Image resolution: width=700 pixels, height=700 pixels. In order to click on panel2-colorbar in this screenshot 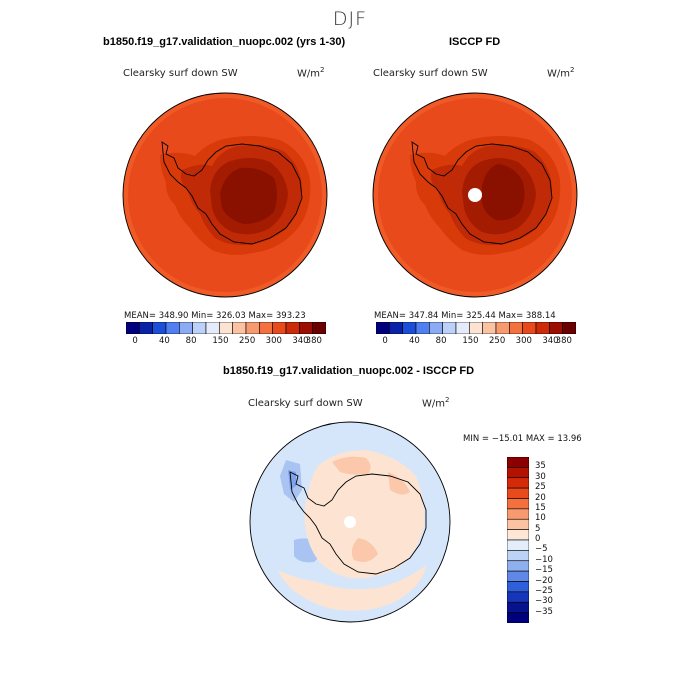, I will do `click(476, 328)`.